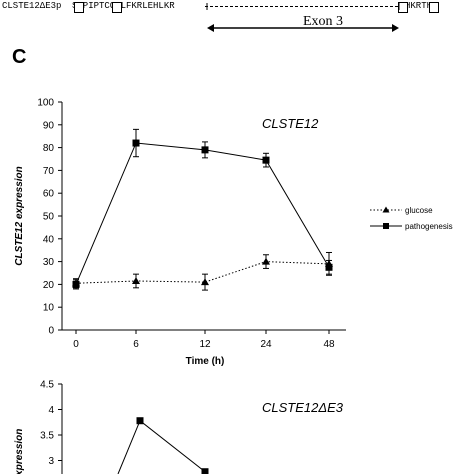 This screenshot has height=474, width=474. I want to click on y-tick-label: 0, so click(51, 331).